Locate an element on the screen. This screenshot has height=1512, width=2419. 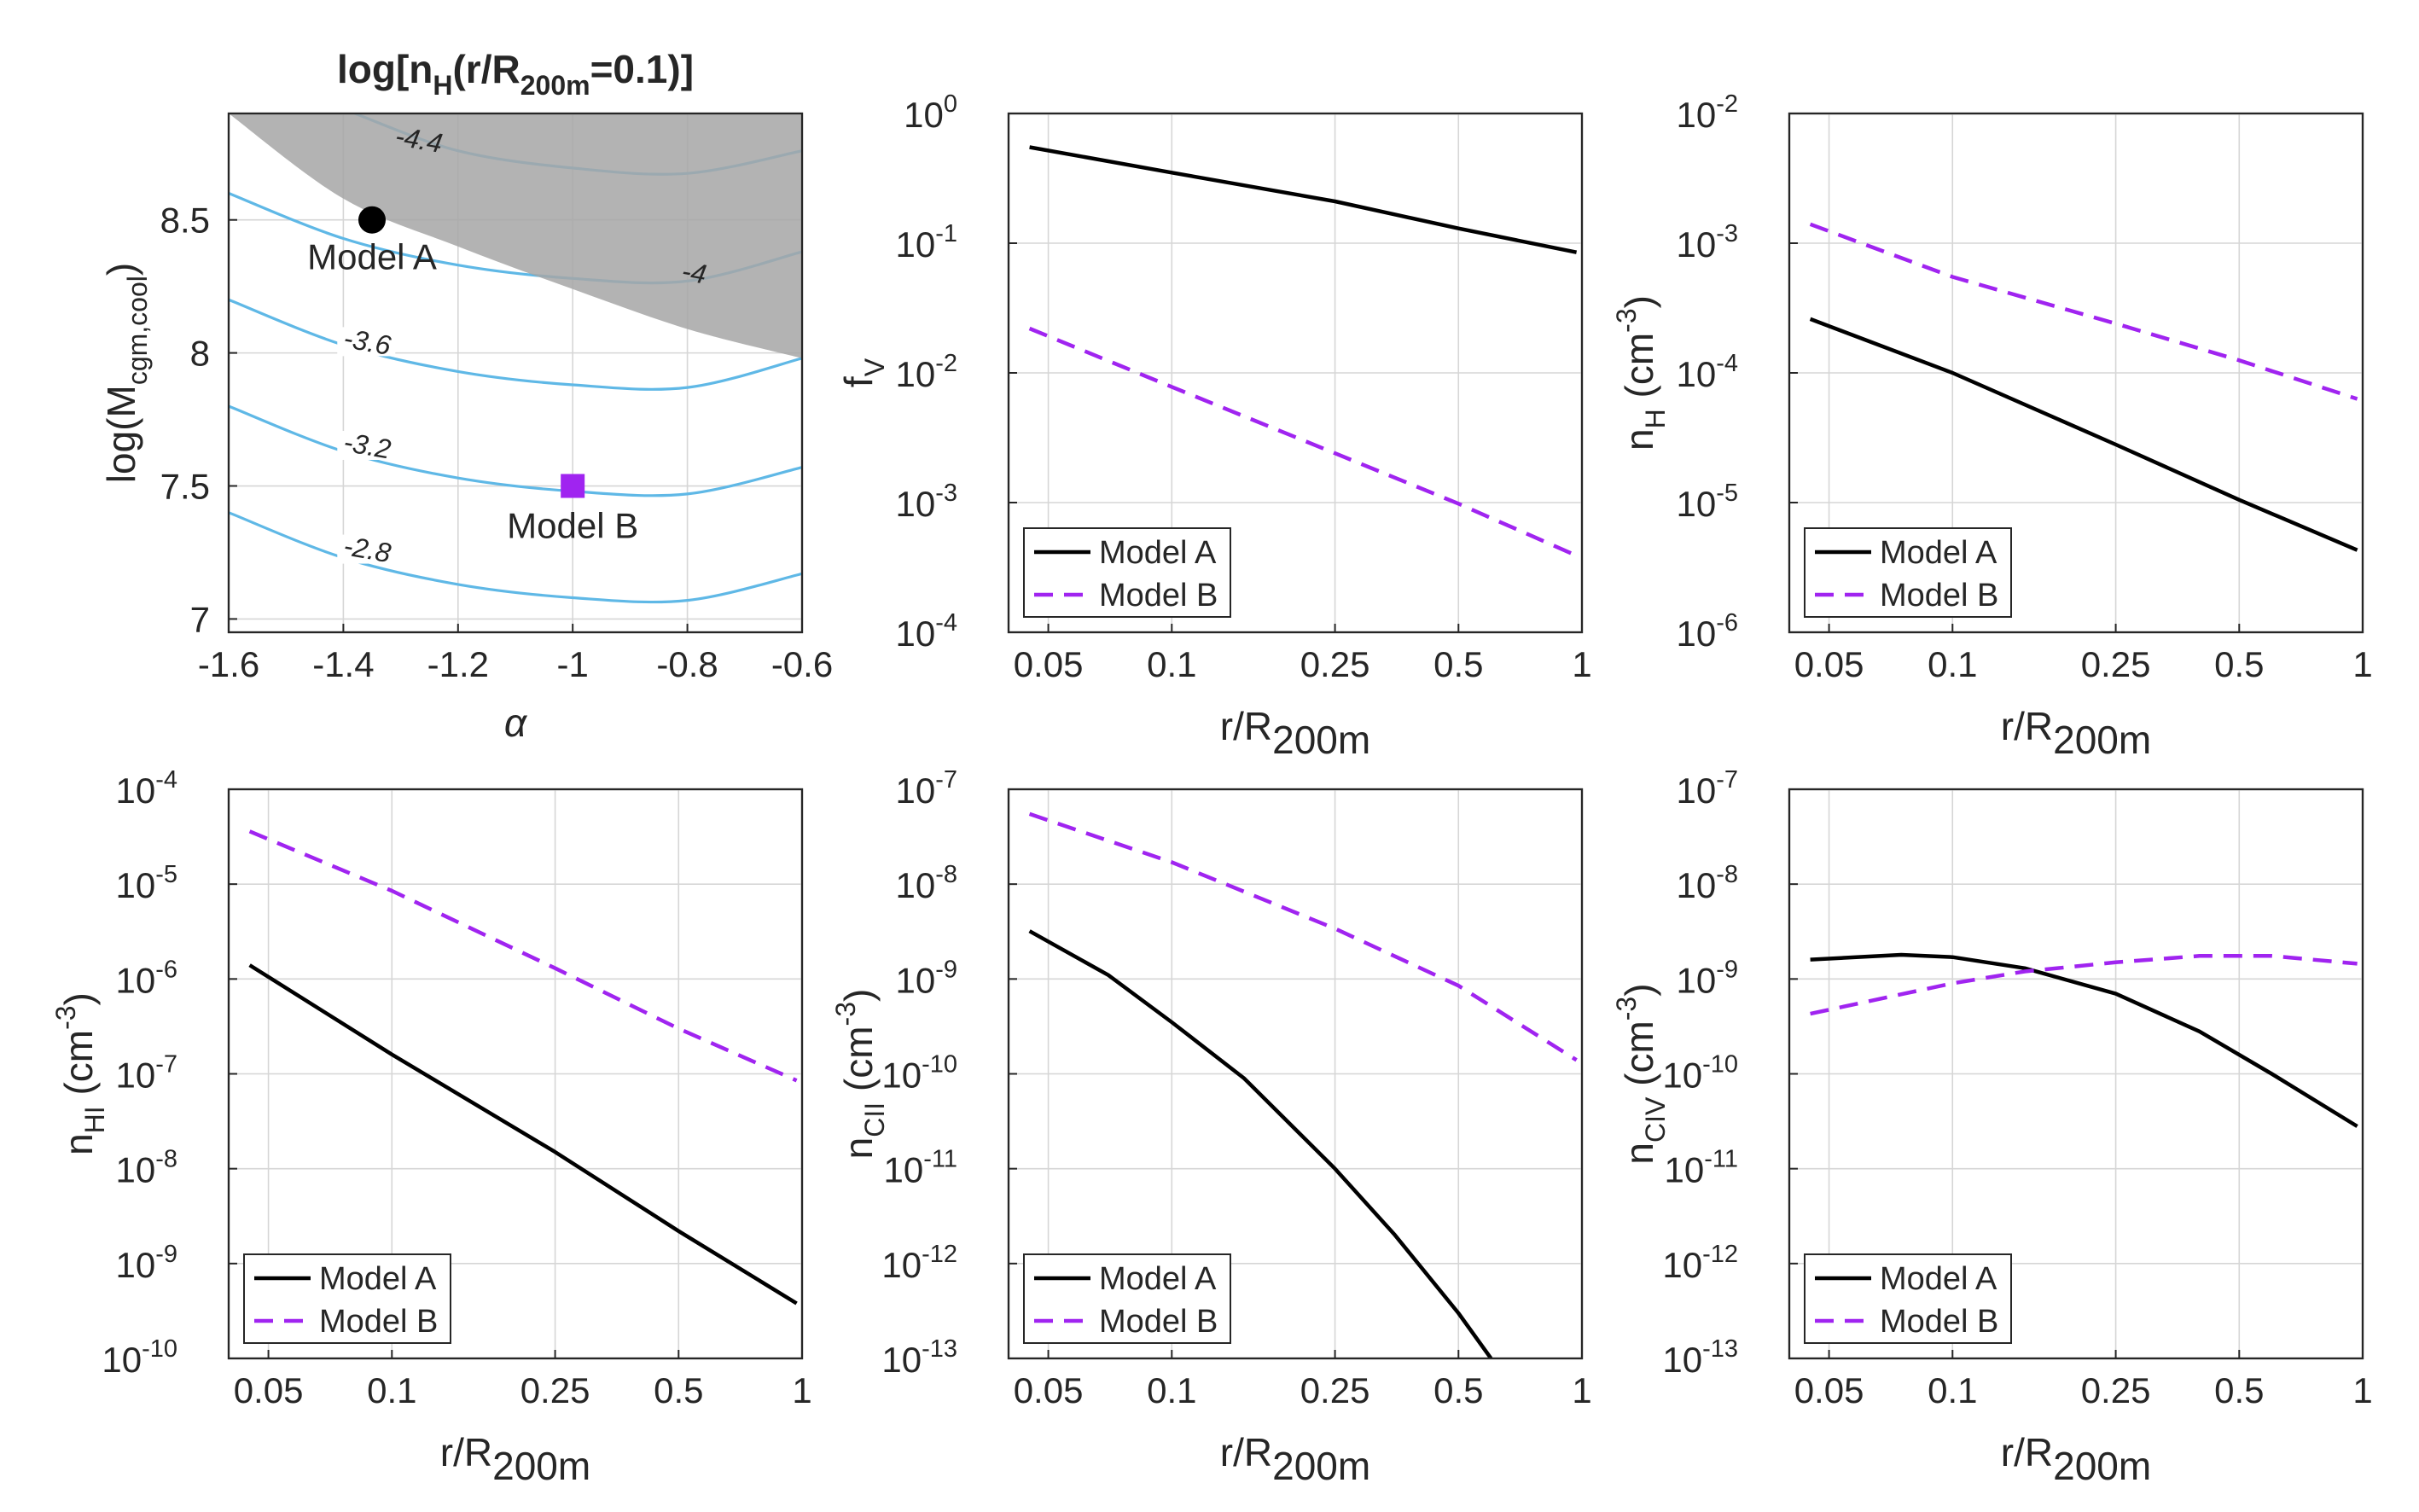
x-tick-label: -1.2 is located at coordinates (458, 664).